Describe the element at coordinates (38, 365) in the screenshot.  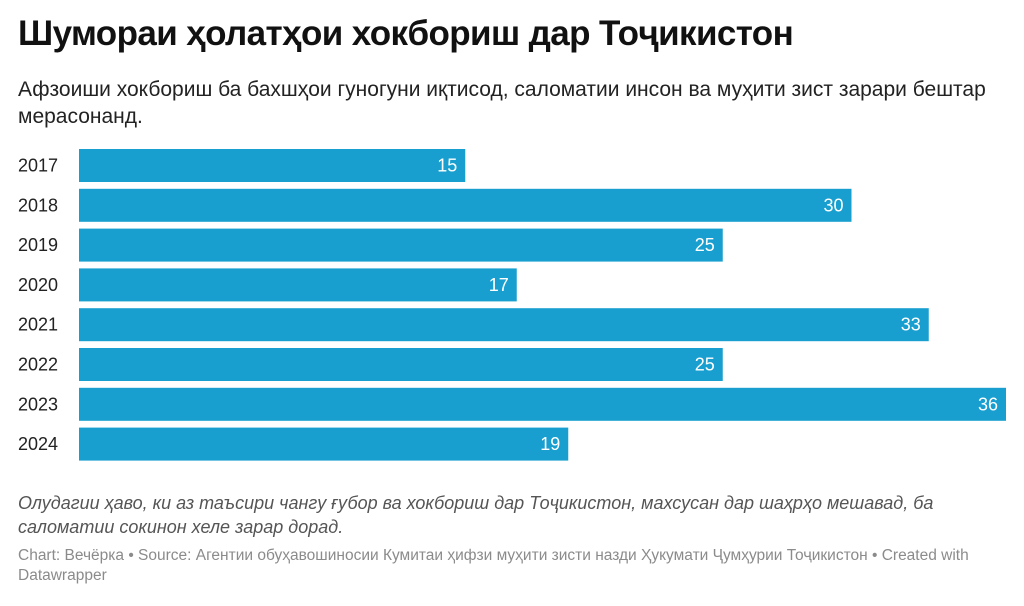
I see `category-label: 2022` at that location.